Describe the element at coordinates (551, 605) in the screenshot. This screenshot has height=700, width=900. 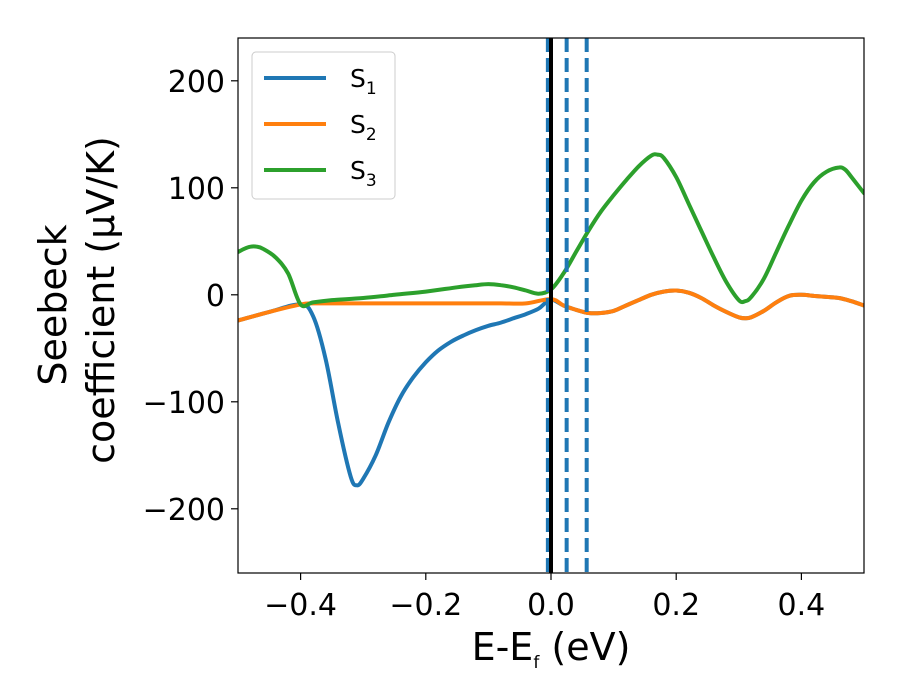
I see `x-tick-label: 0.0` at that location.